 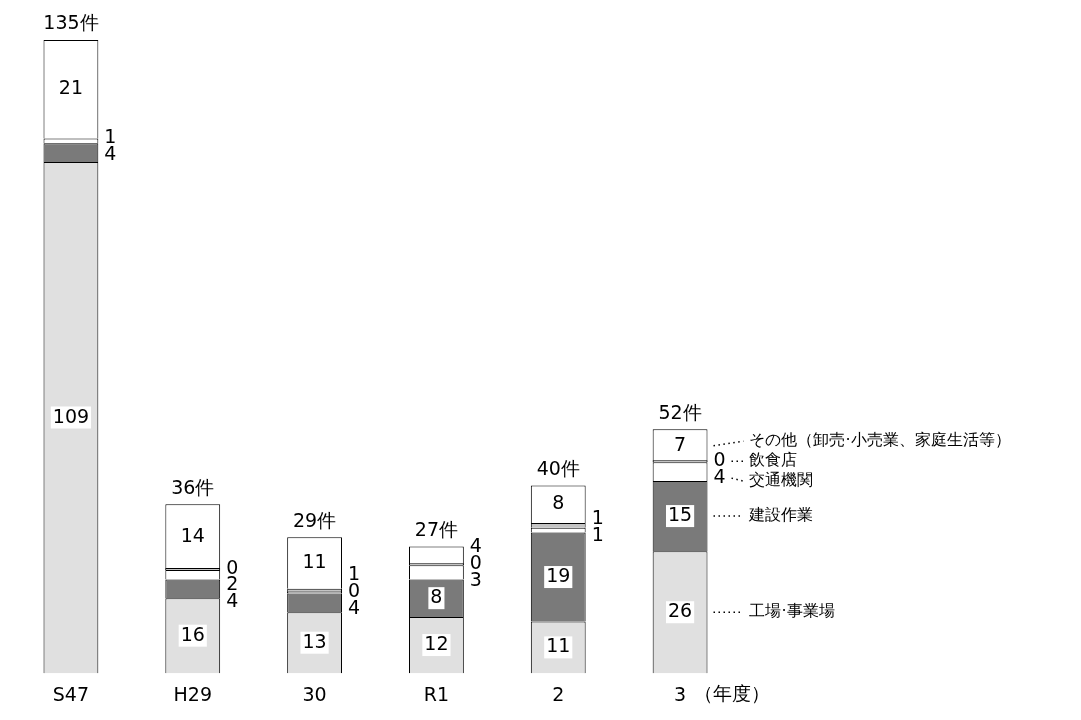 What do you see at coordinates (193, 486) in the screenshot?
I see `total-label: 36件` at bounding box center [193, 486].